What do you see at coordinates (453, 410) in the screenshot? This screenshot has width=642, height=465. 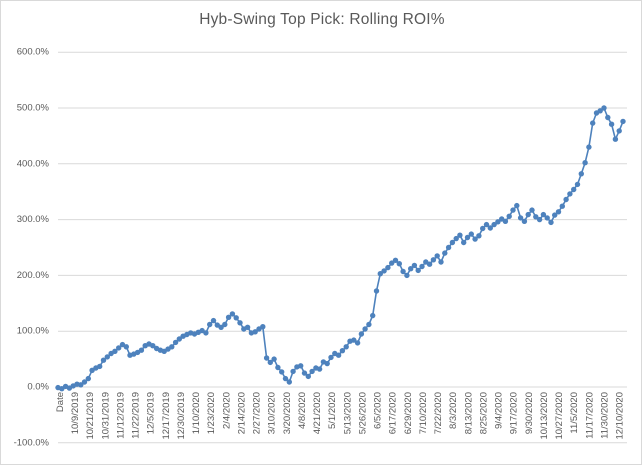 I see `x-axis-tick-label: 8/3/2020` at bounding box center [453, 410].